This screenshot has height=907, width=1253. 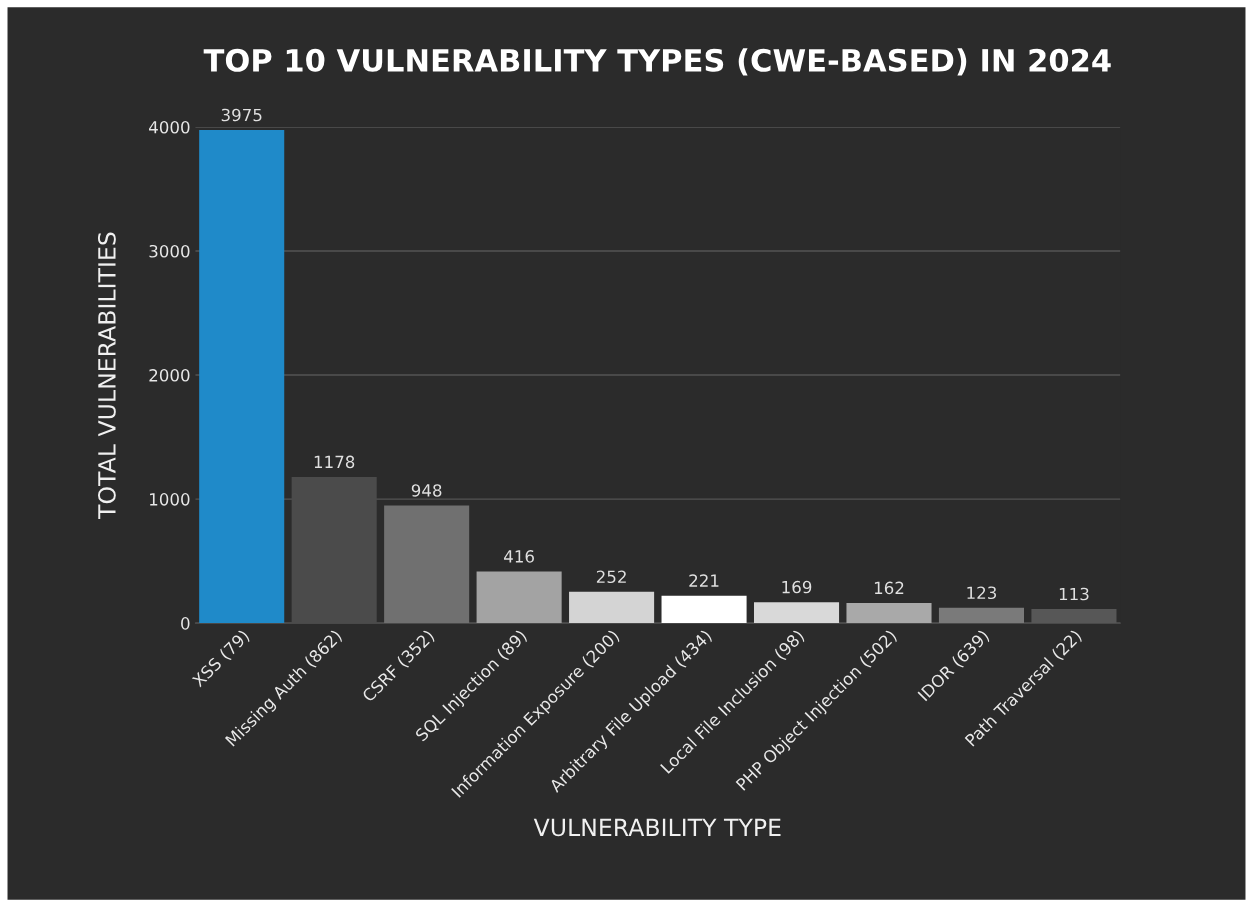 I want to click on data-label: 123, so click(x=982, y=593).